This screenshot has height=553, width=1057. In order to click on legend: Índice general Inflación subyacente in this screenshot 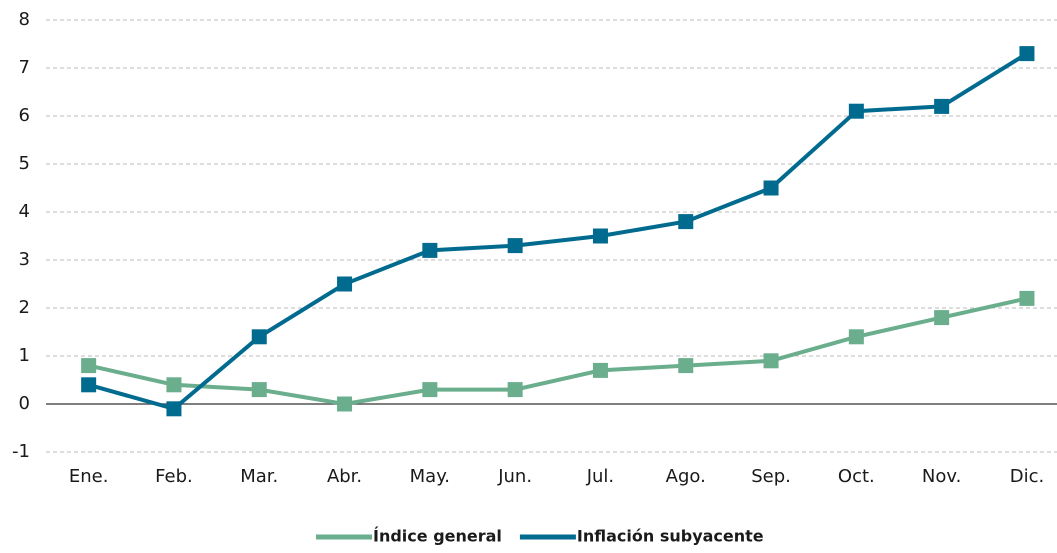, I will do `click(540, 536)`.